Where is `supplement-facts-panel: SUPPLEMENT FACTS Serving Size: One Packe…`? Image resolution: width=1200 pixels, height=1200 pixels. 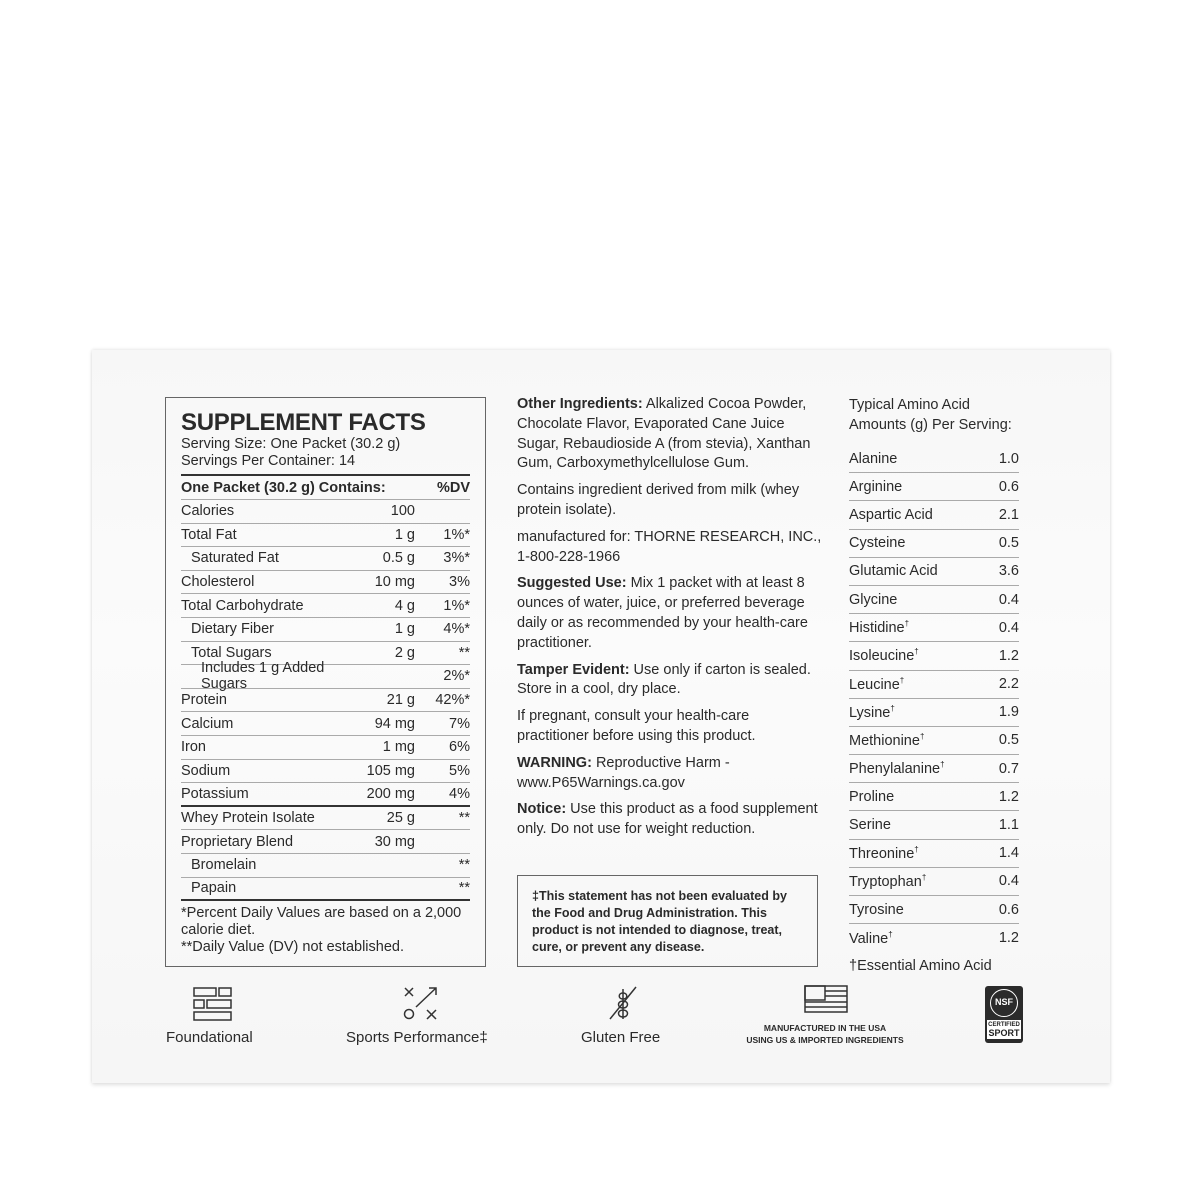
supplement-facts-panel: SUPPLEMENT FACTS Serving Size: One Packe… is located at coordinates (325, 682).